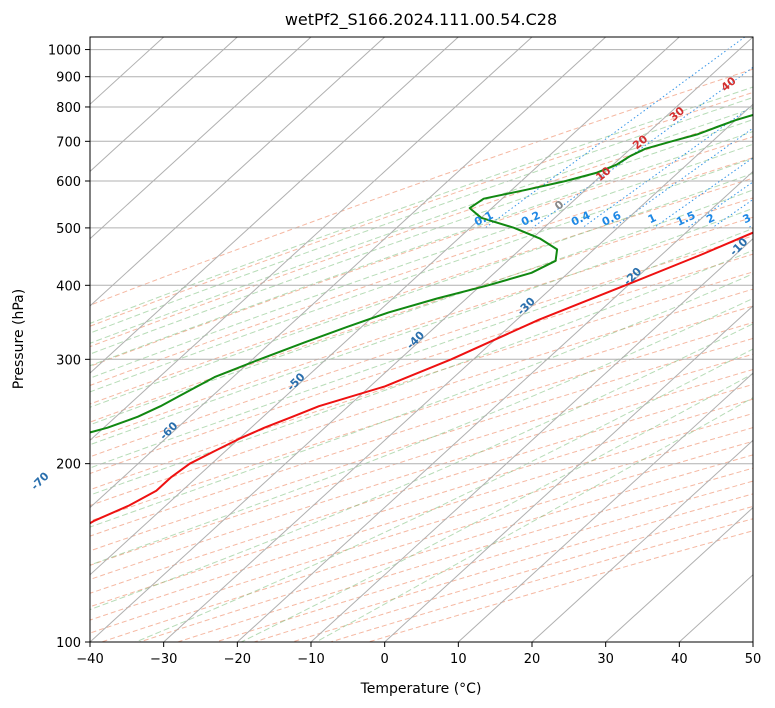 The image size is (775, 708). What do you see at coordinates (68, 182) in the screenshot?
I see `y-tick-label: 600` at bounding box center [68, 182].